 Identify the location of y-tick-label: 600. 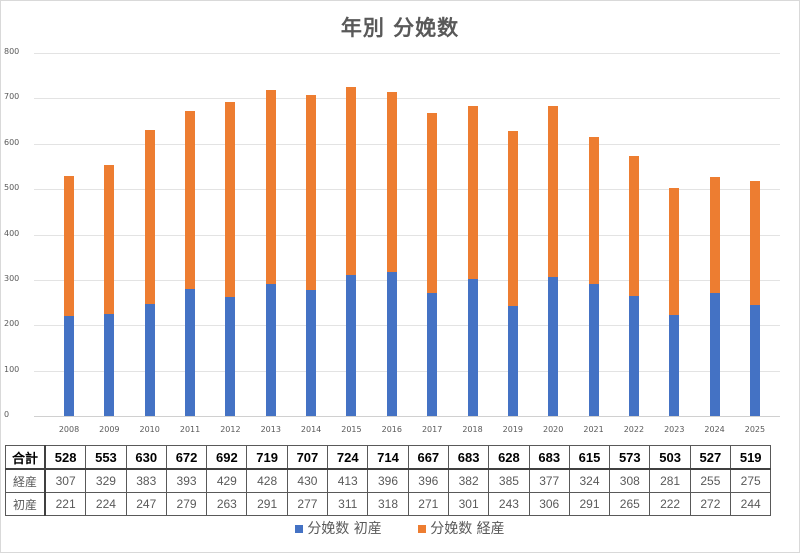
(12, 142).